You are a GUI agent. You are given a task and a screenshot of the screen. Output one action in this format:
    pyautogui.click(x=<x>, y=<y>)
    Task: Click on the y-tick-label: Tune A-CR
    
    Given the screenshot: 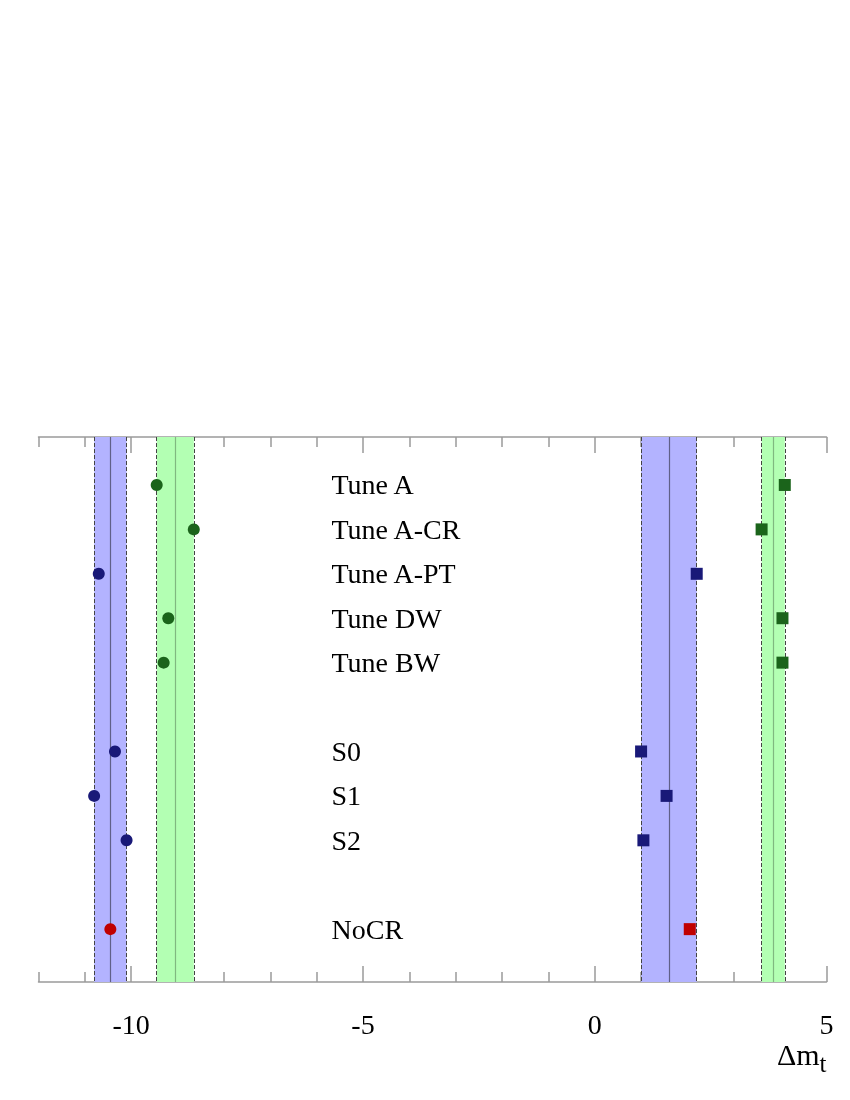 What is the action you would take?
    pyautogui.click(x=396, y=529)
    